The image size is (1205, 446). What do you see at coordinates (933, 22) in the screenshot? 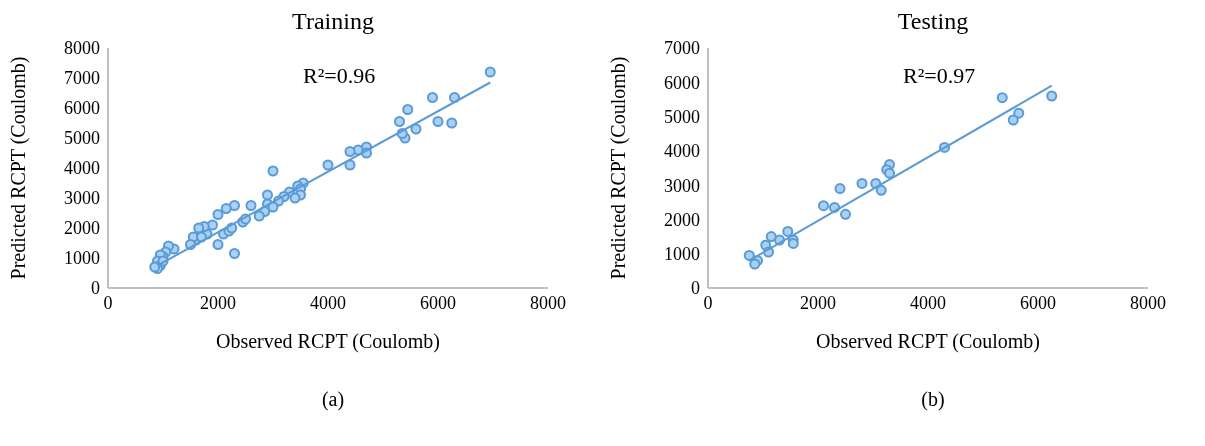
I see `chart-title: Testing` at bounding box center [933, 22].